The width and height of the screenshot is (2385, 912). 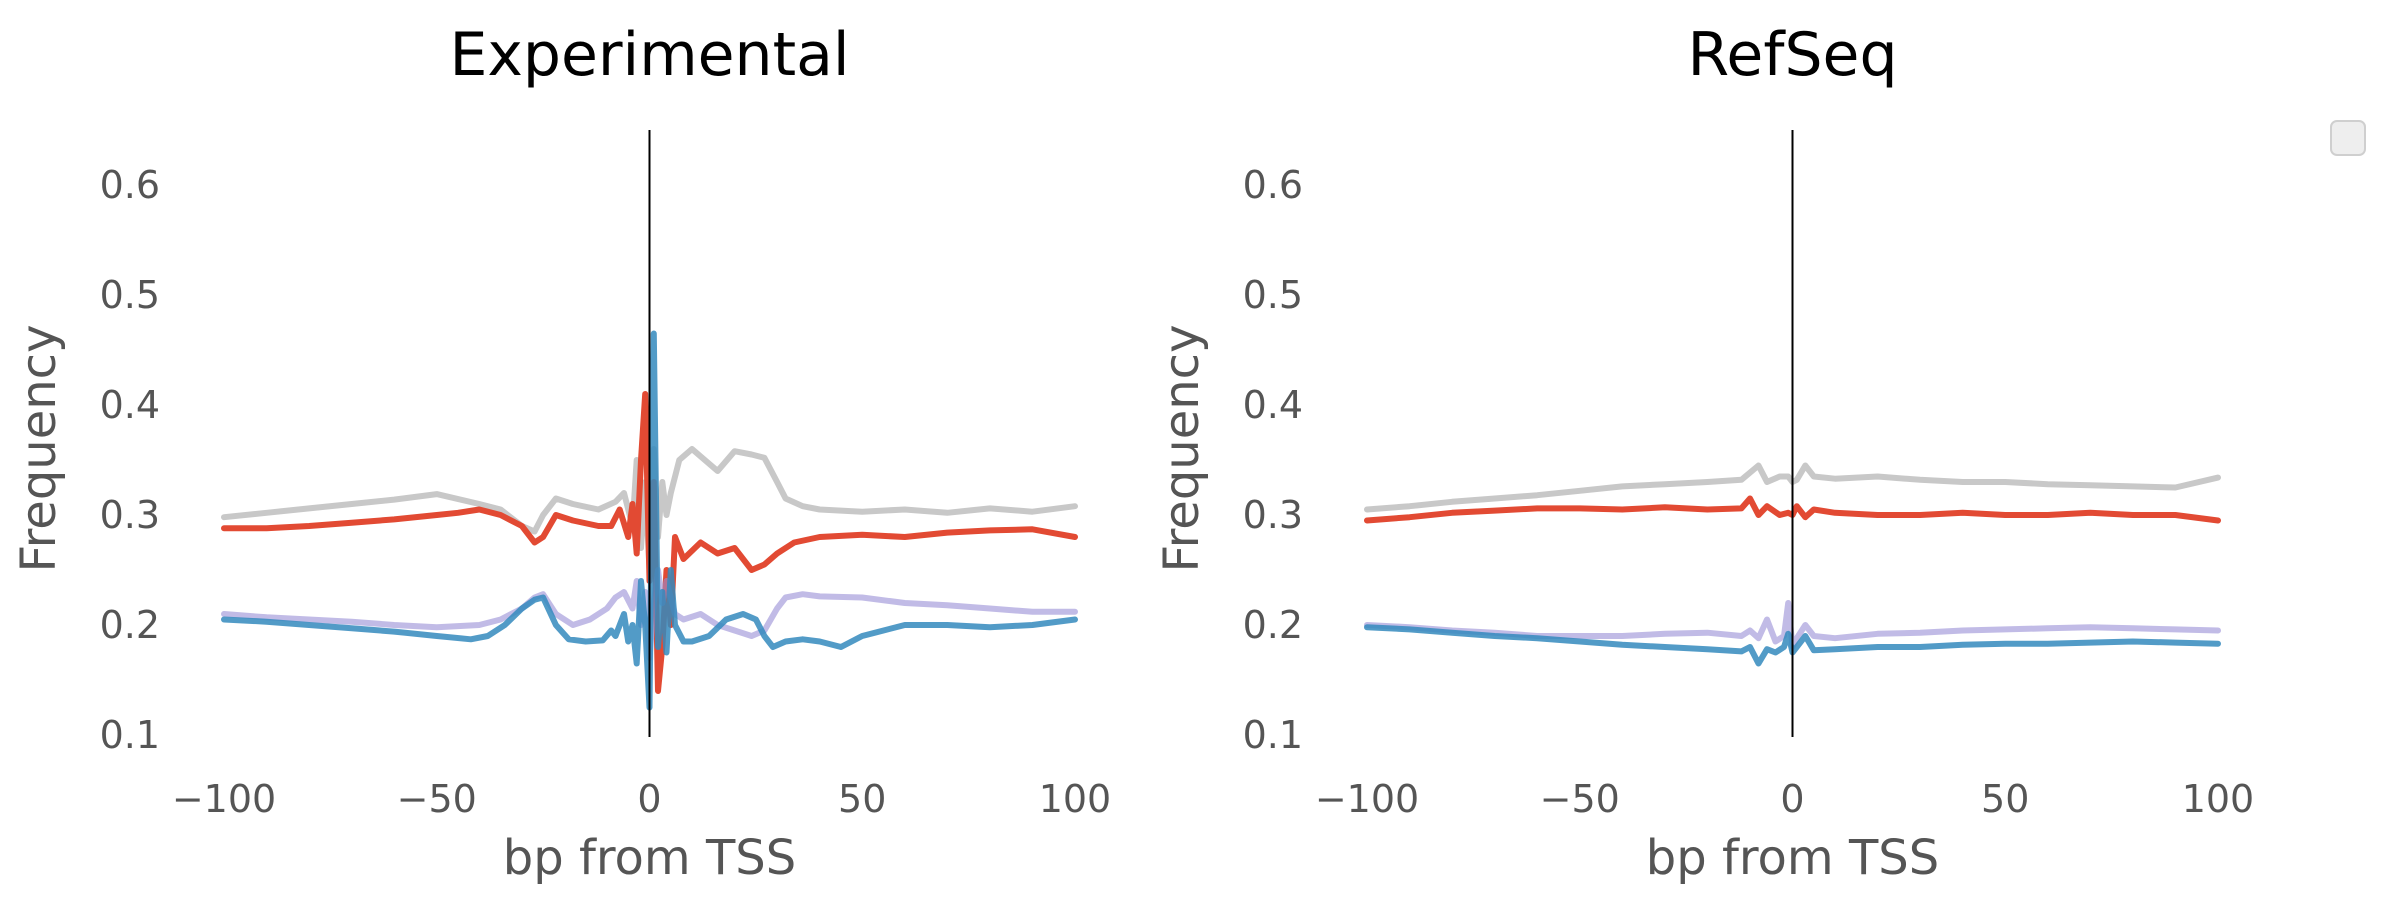 What do you see at coordinates (2348, 138) in the screenshot?
I see `legend-box` at bounding box center [2348, 138].